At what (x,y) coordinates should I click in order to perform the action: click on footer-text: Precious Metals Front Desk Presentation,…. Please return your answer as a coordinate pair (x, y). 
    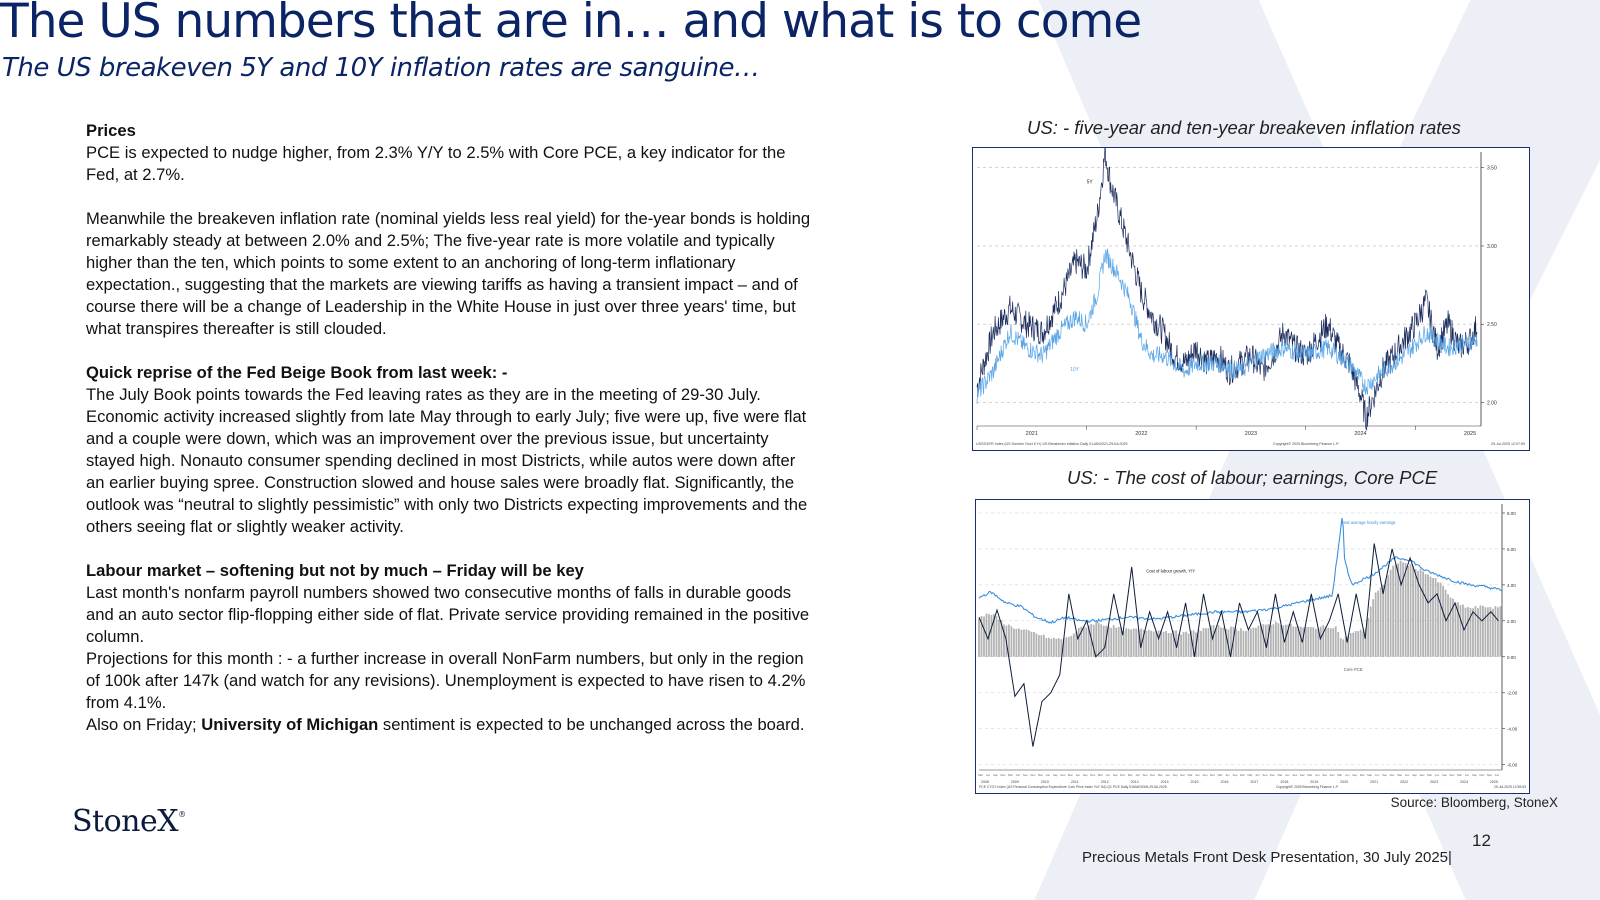
    Looking at the image, I should click on (1267, 857).